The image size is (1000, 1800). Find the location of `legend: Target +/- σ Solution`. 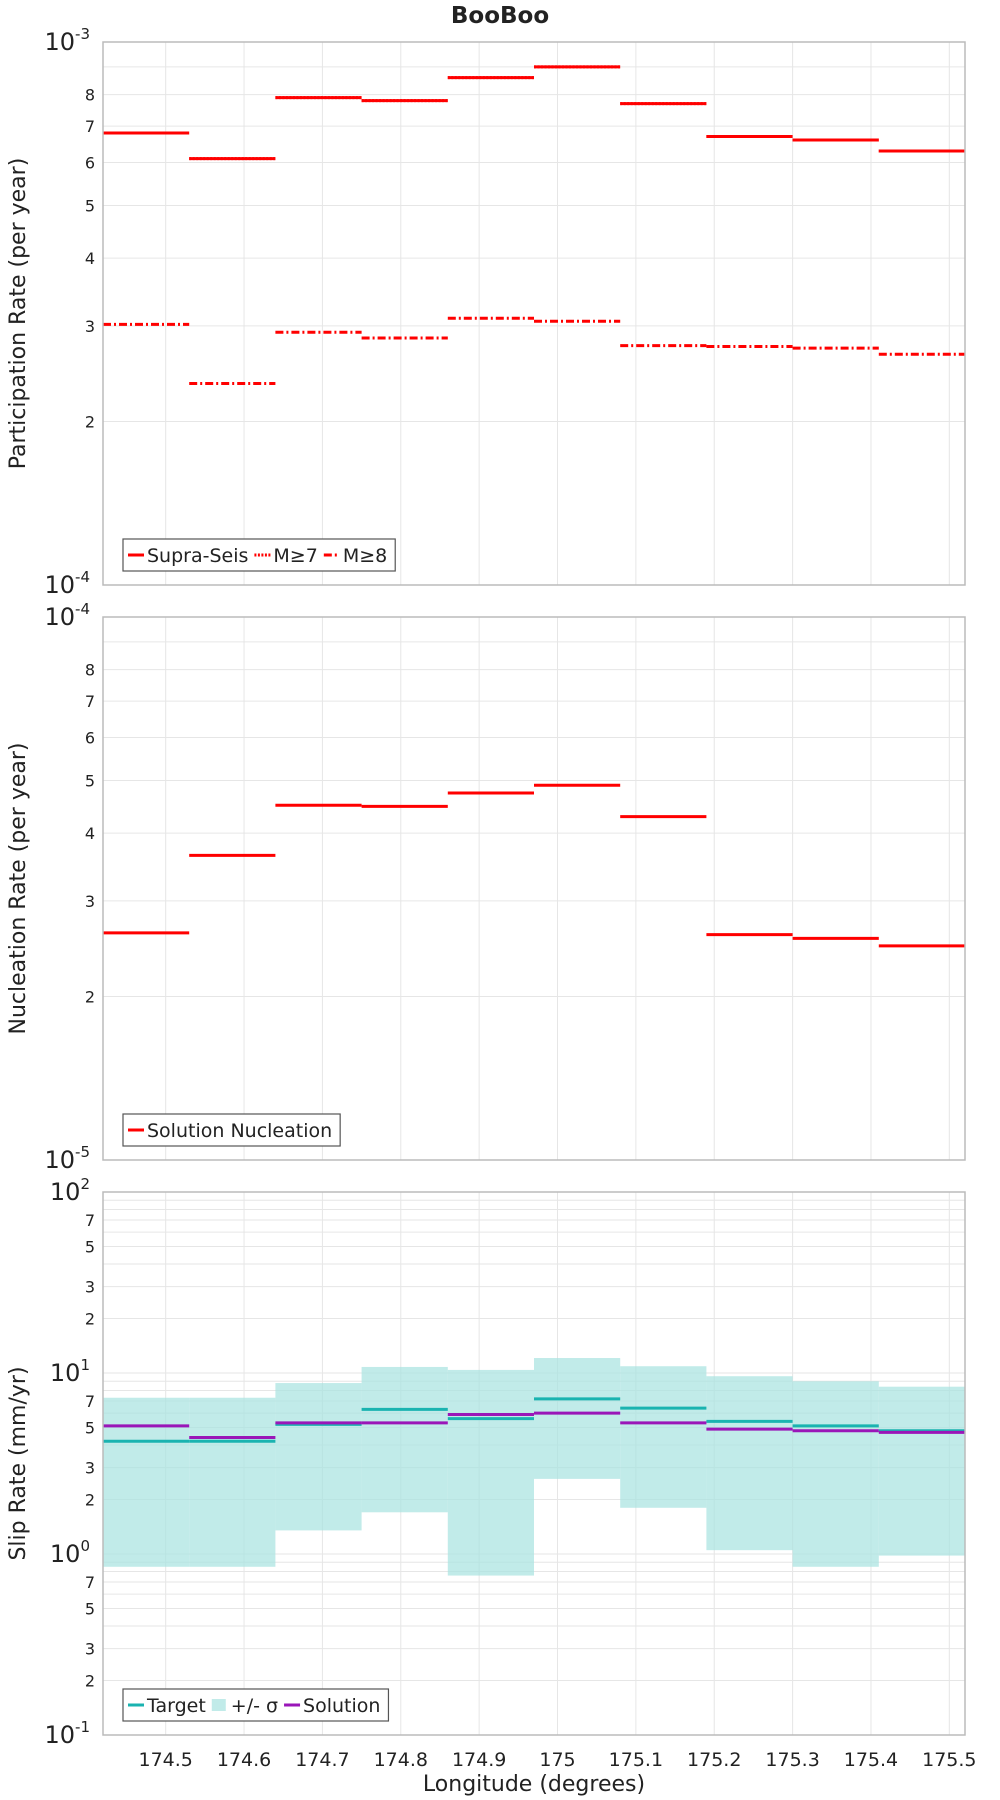

legend: Target +/- σ Solution is located at coordinates (256, 1705).